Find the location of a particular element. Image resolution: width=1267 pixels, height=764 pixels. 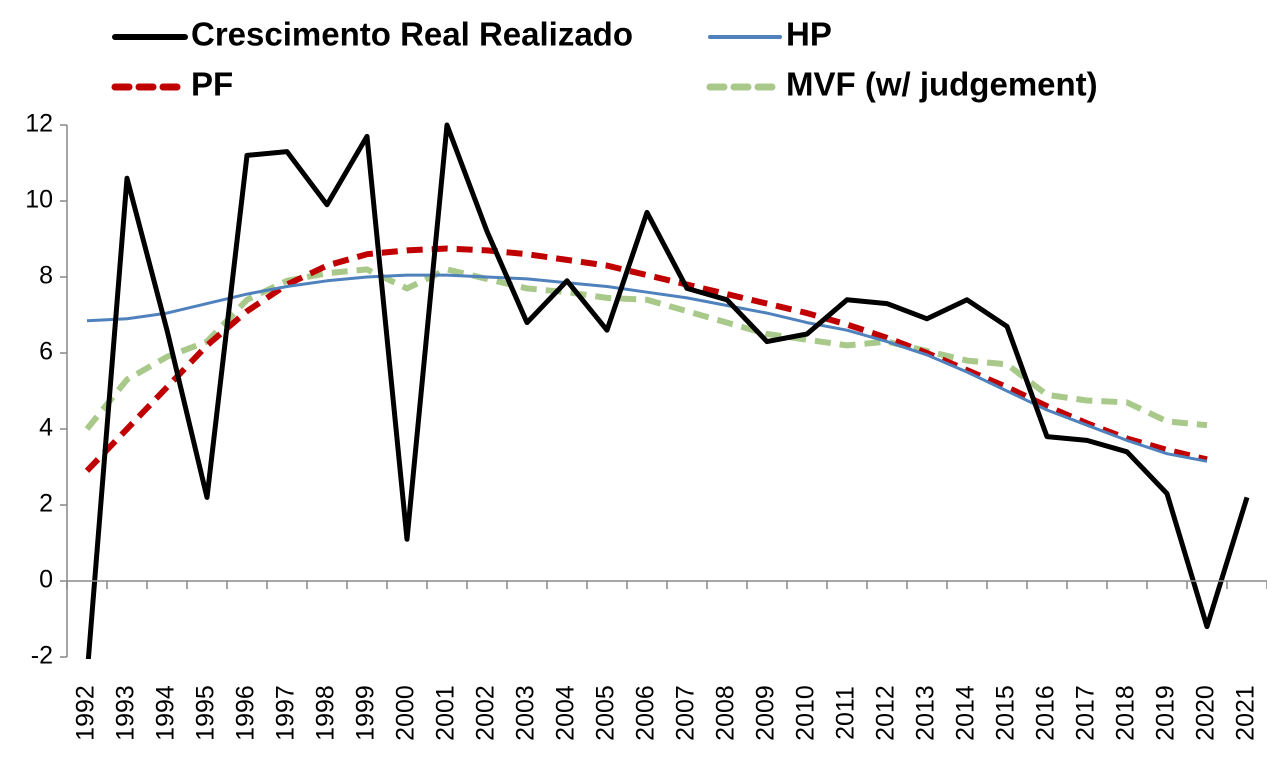

x-tick-label: 2011 is located at coordinates (846, 713).